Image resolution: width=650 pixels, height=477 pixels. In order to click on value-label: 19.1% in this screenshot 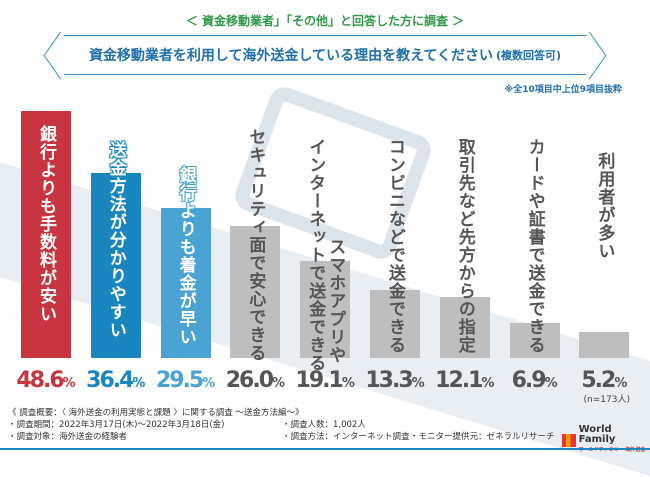, I will do `click(325, 380)`.